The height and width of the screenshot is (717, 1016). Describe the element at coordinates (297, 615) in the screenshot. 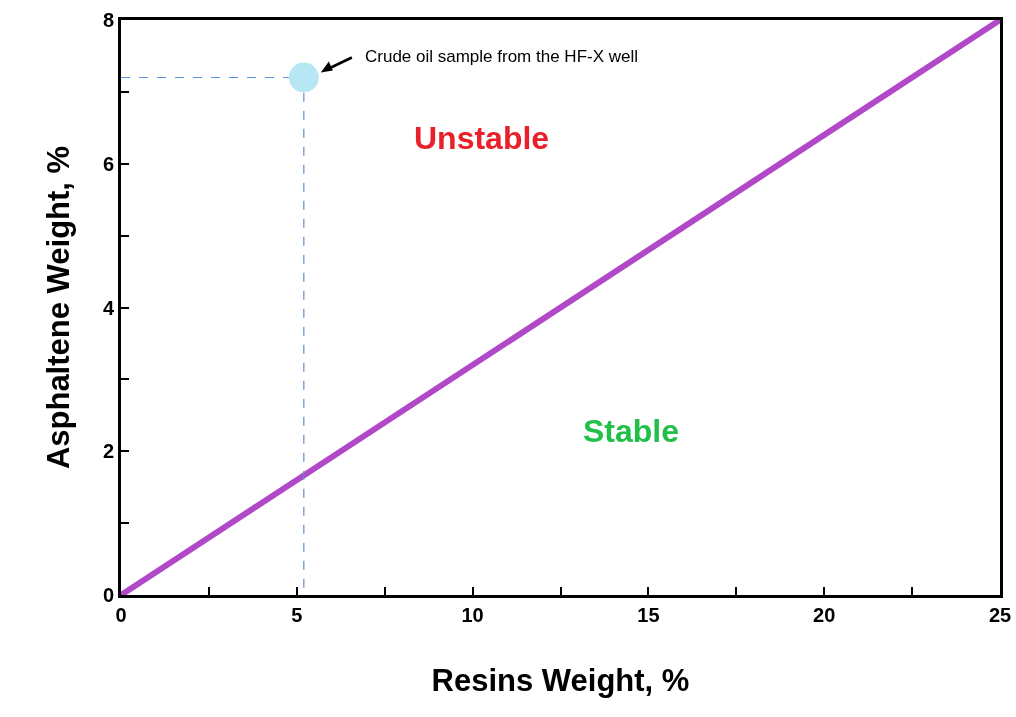

I see `x-tick-label: 5` at that location.